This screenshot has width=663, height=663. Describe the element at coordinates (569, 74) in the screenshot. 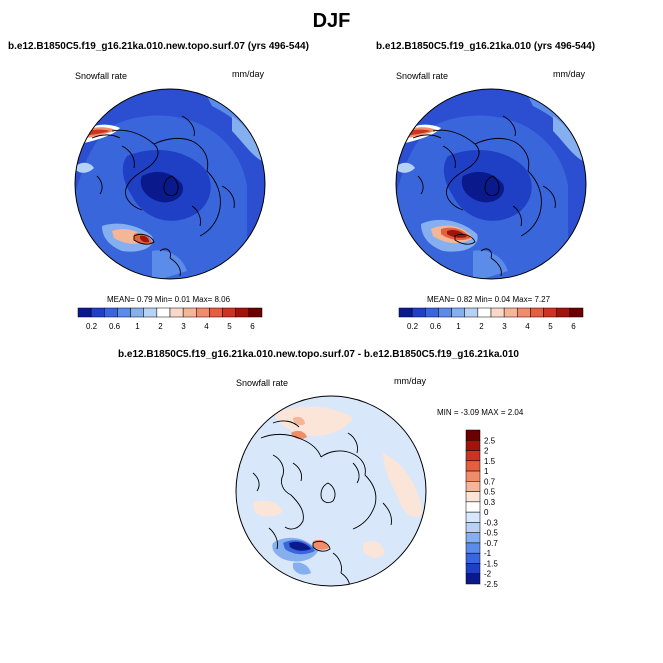

I see `panel2-units-label: mm/day` at that location.